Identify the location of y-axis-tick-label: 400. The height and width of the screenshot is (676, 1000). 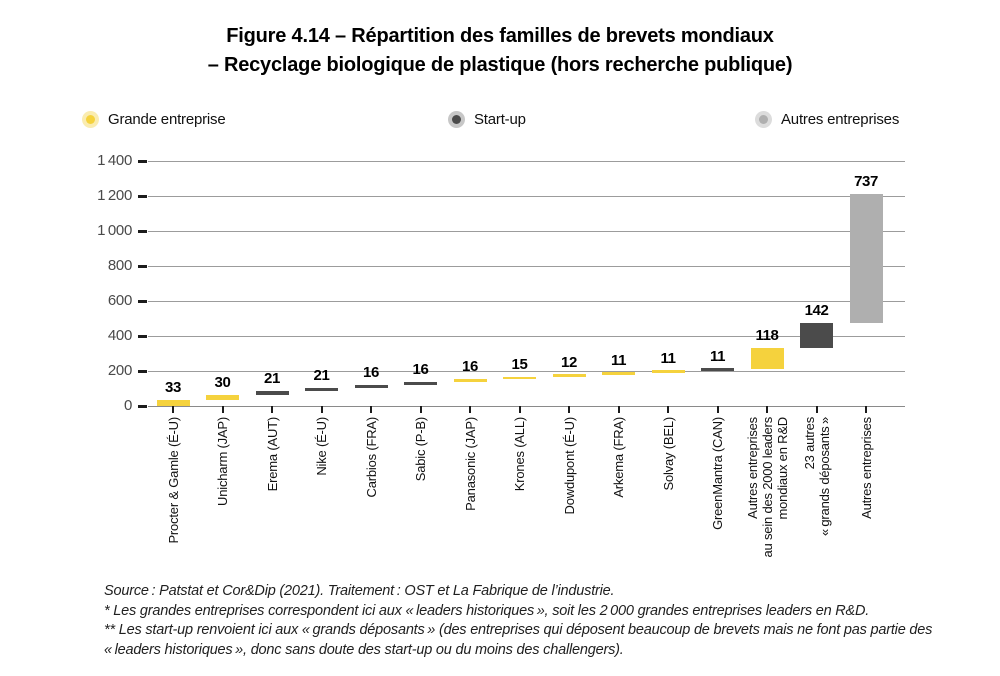
(119, 335).